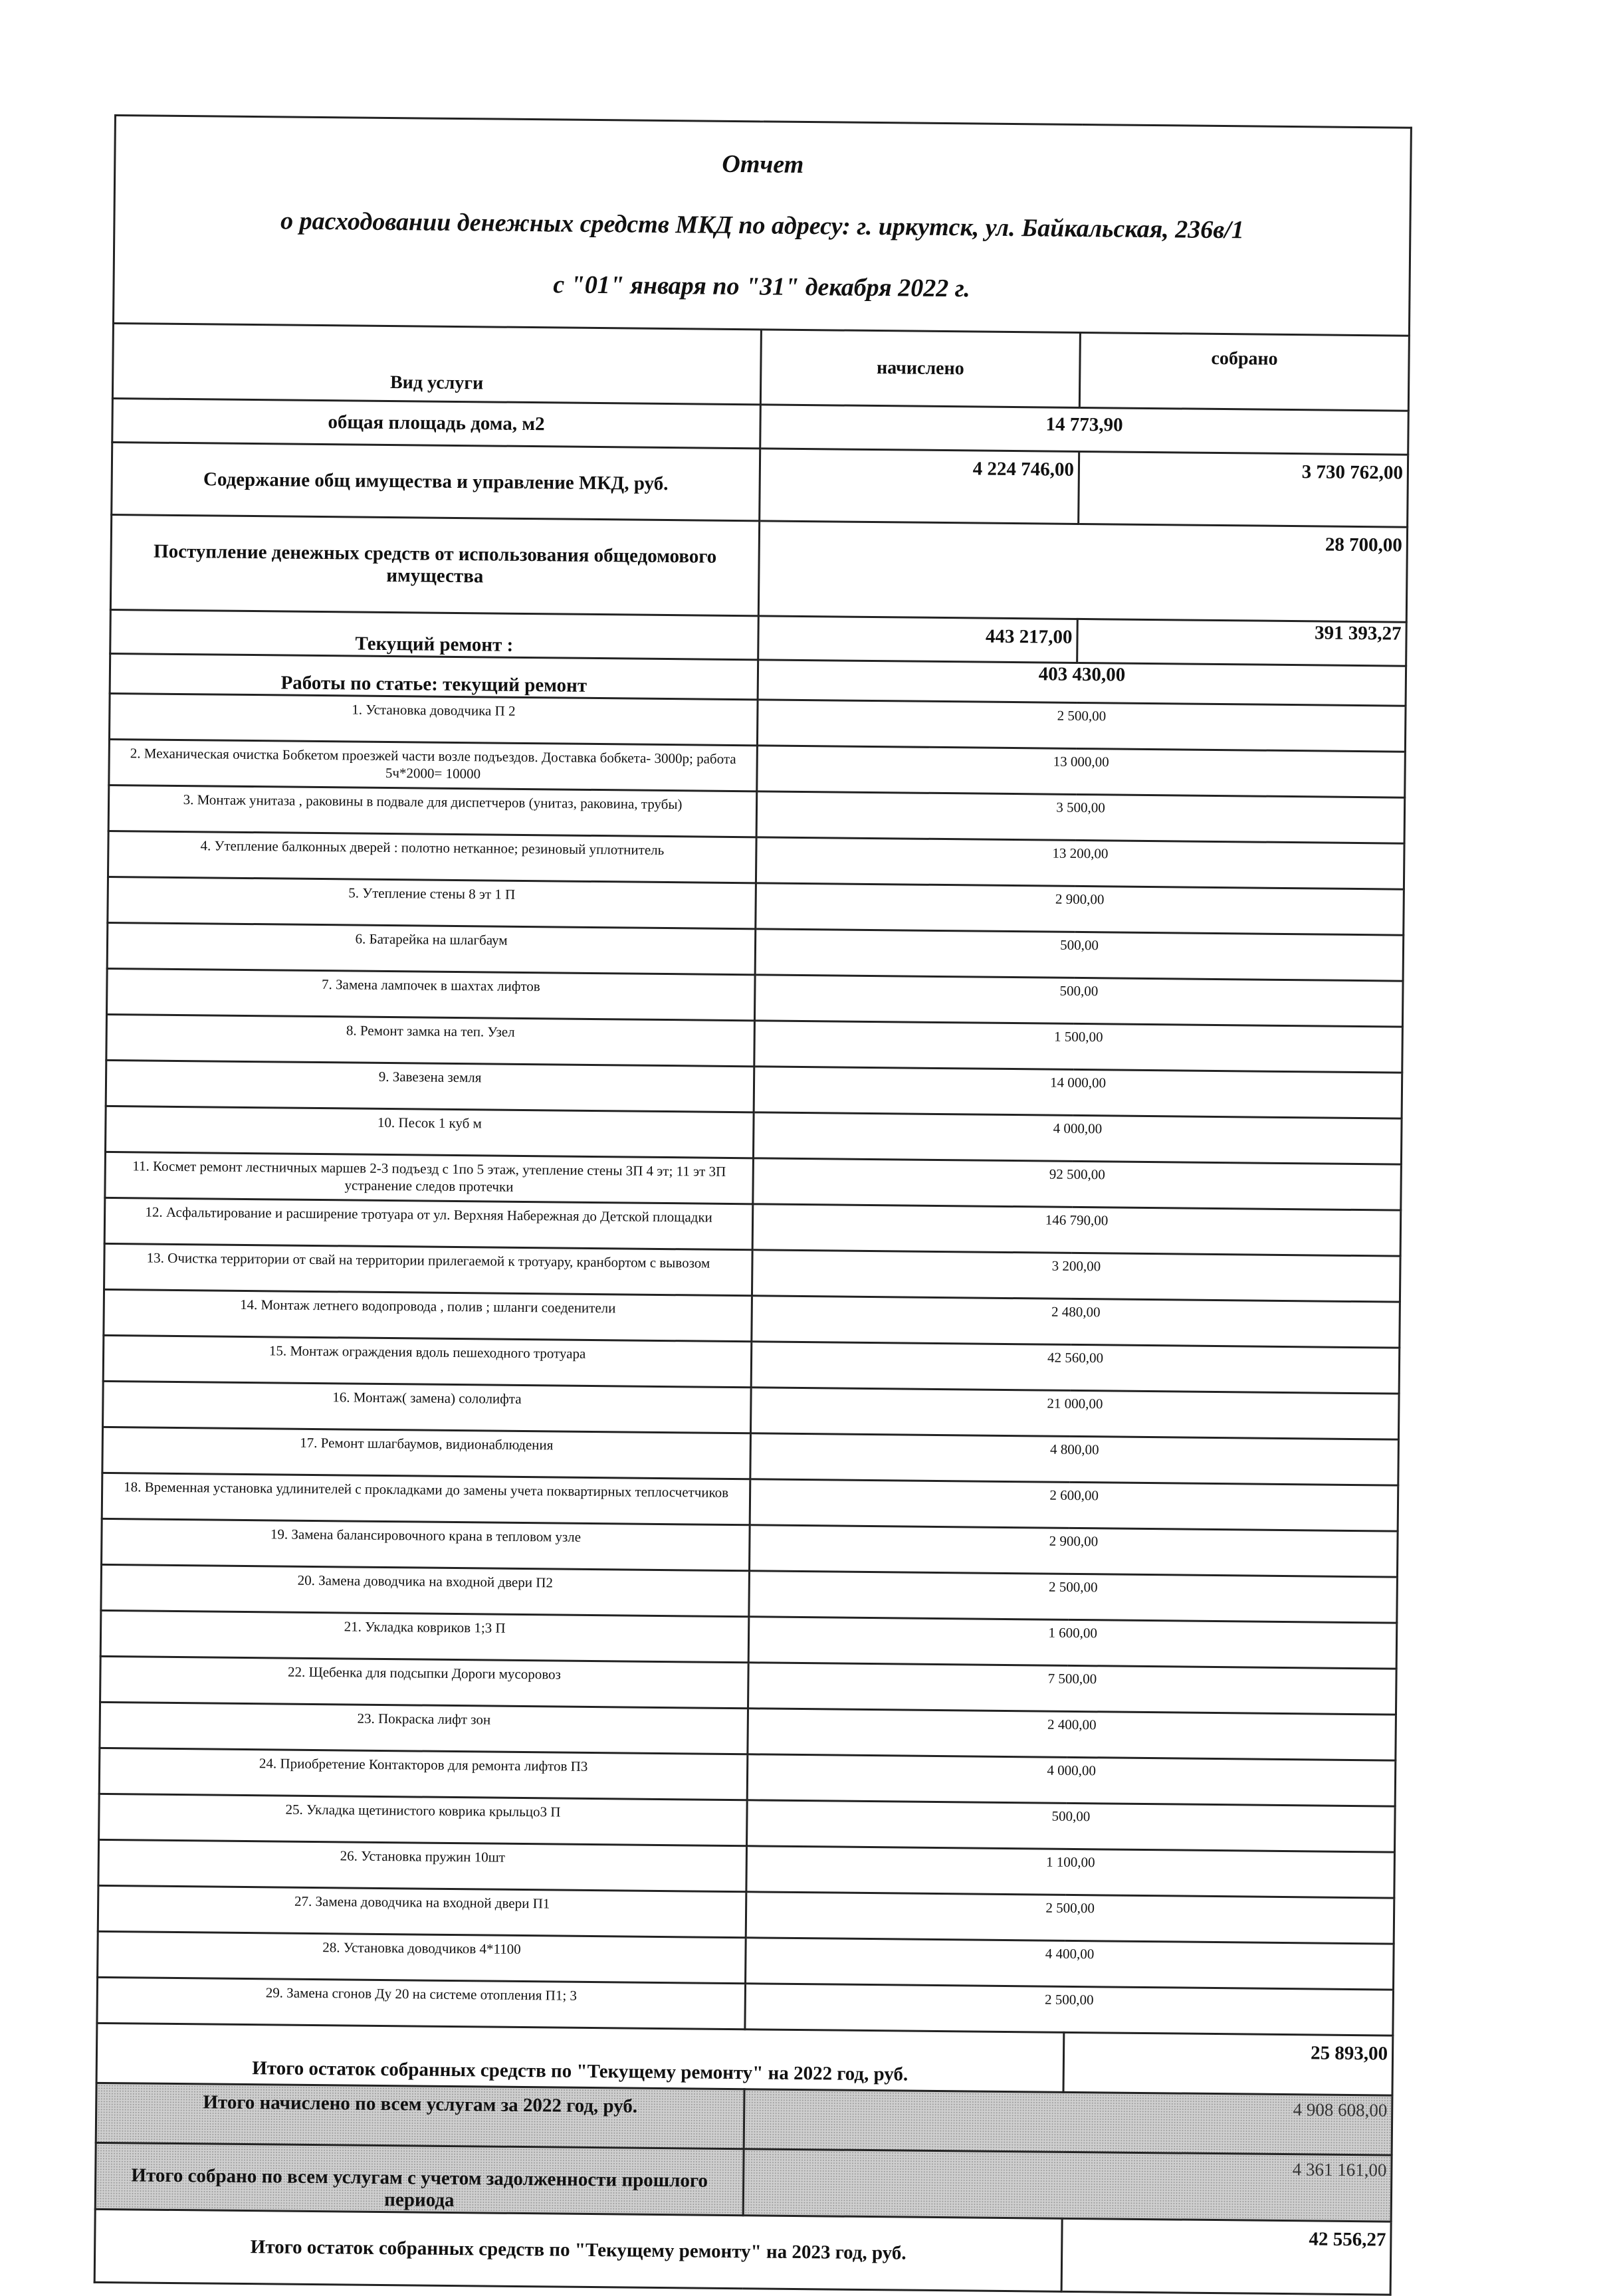 The height and width of the screenshot is (2296, 1601). Describe the element at coordinates (1243, 489) in the screenshot. I see `maintenance-collected: 3 730 762,00` at that location.